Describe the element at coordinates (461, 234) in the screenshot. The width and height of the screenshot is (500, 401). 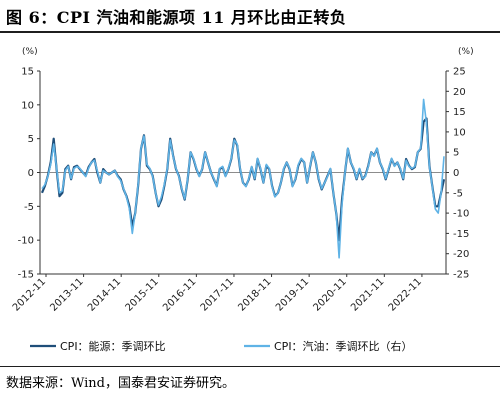
I see `right-tick-label: -15` at that location.